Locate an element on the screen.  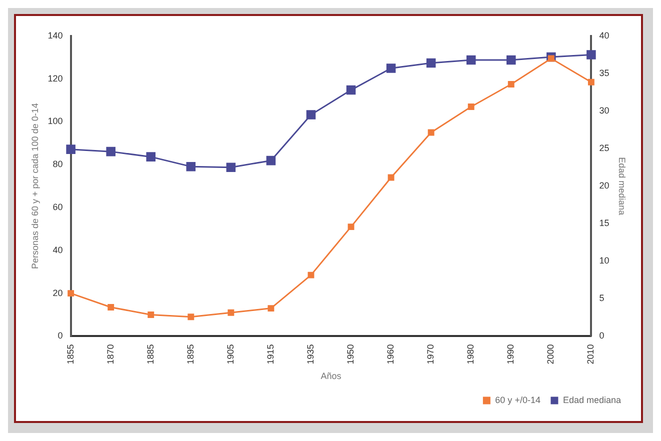
y-tick-label: 60 is located at coordinates (57, 207).